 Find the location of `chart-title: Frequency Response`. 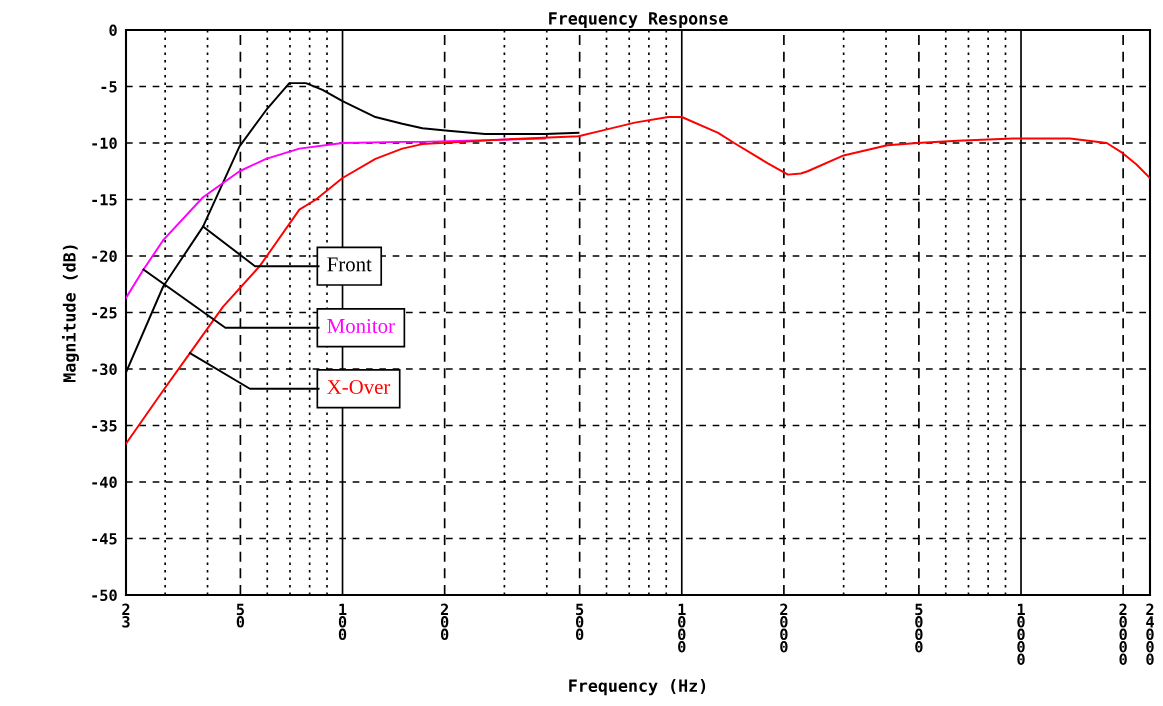

chart-title: Frequency Response is located at coordinates (638, 20).